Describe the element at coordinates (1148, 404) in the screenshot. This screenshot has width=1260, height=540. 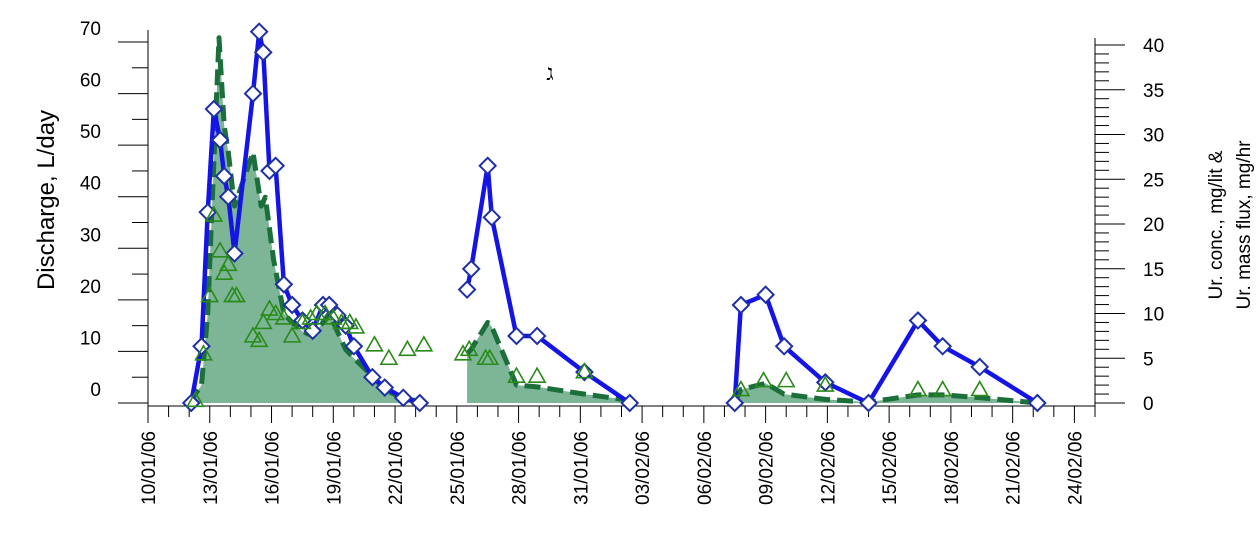
I see `right-tick-label: 0` at that location.